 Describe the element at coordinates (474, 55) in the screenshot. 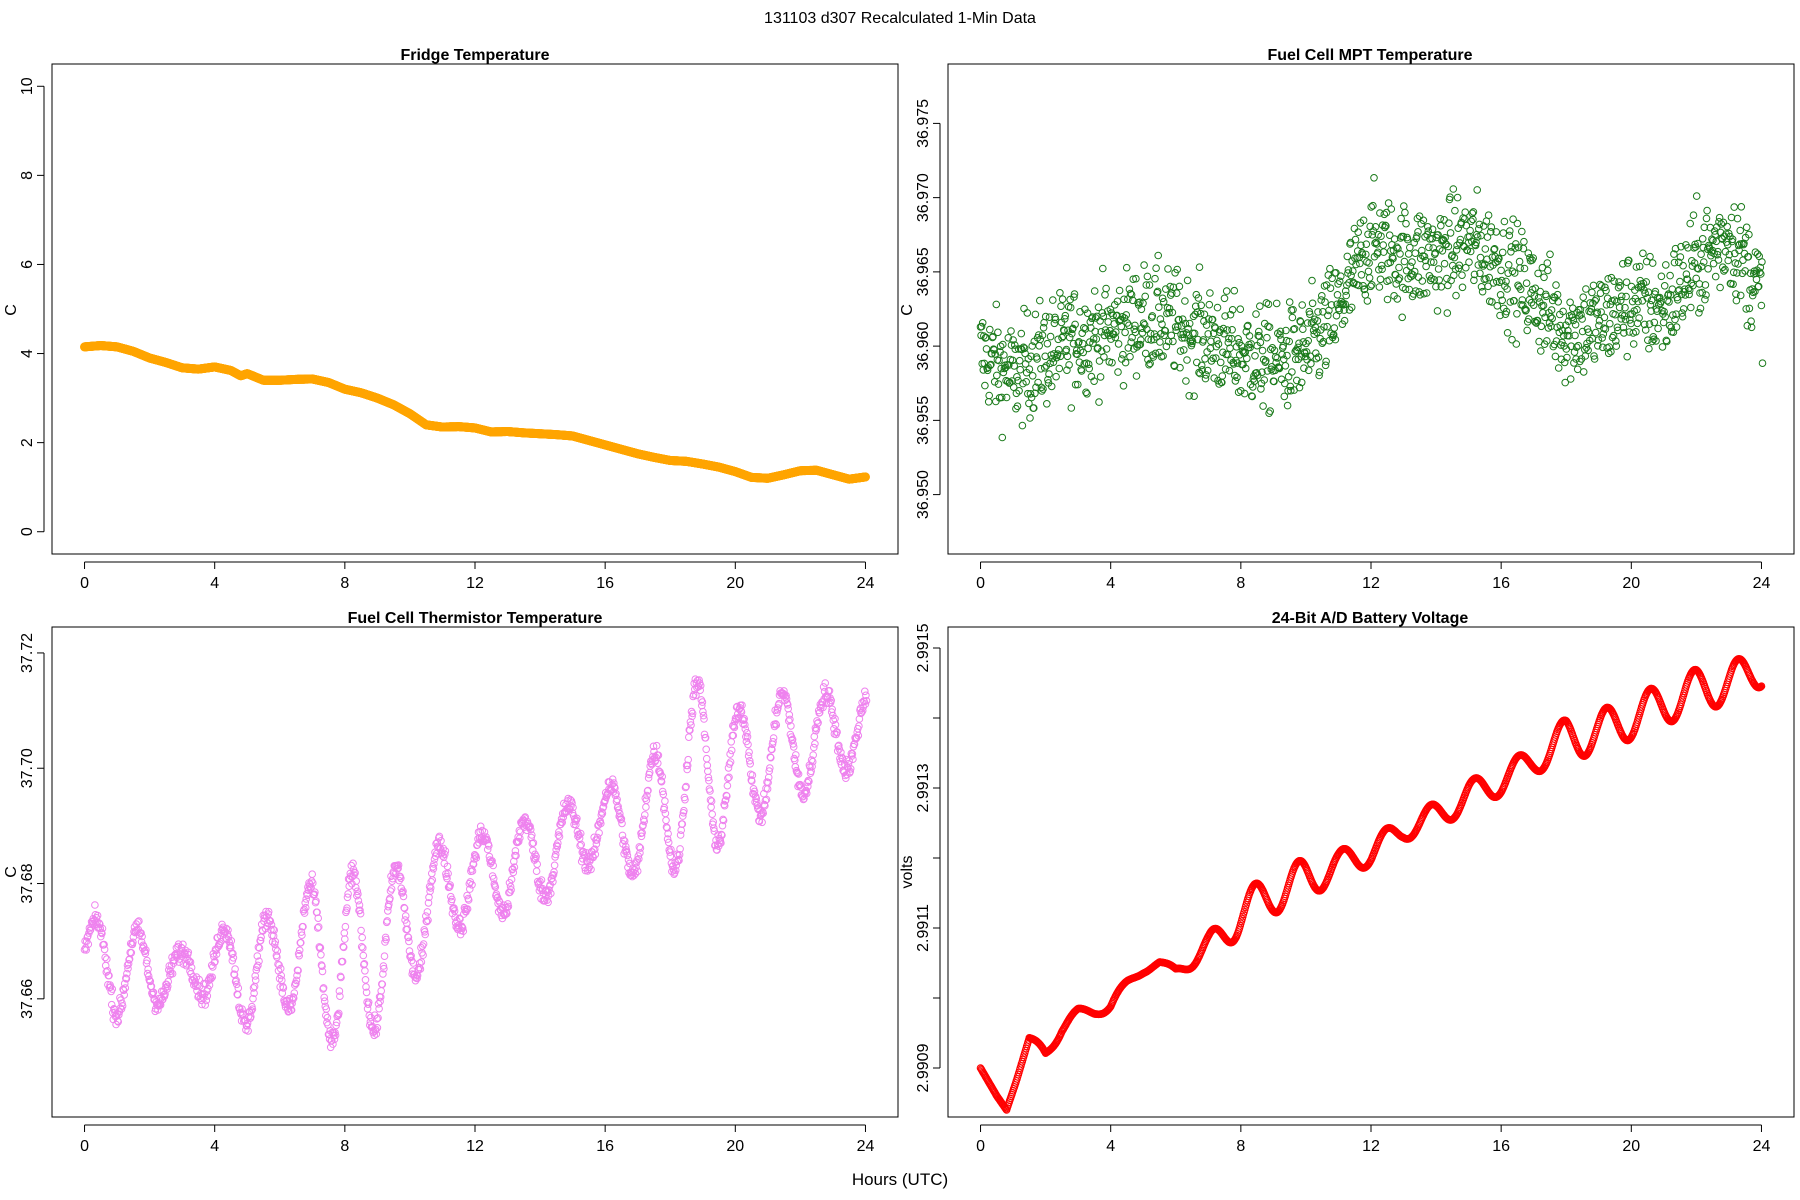

I see `fridge-temperature-title: Fridge Temperature` at that location.